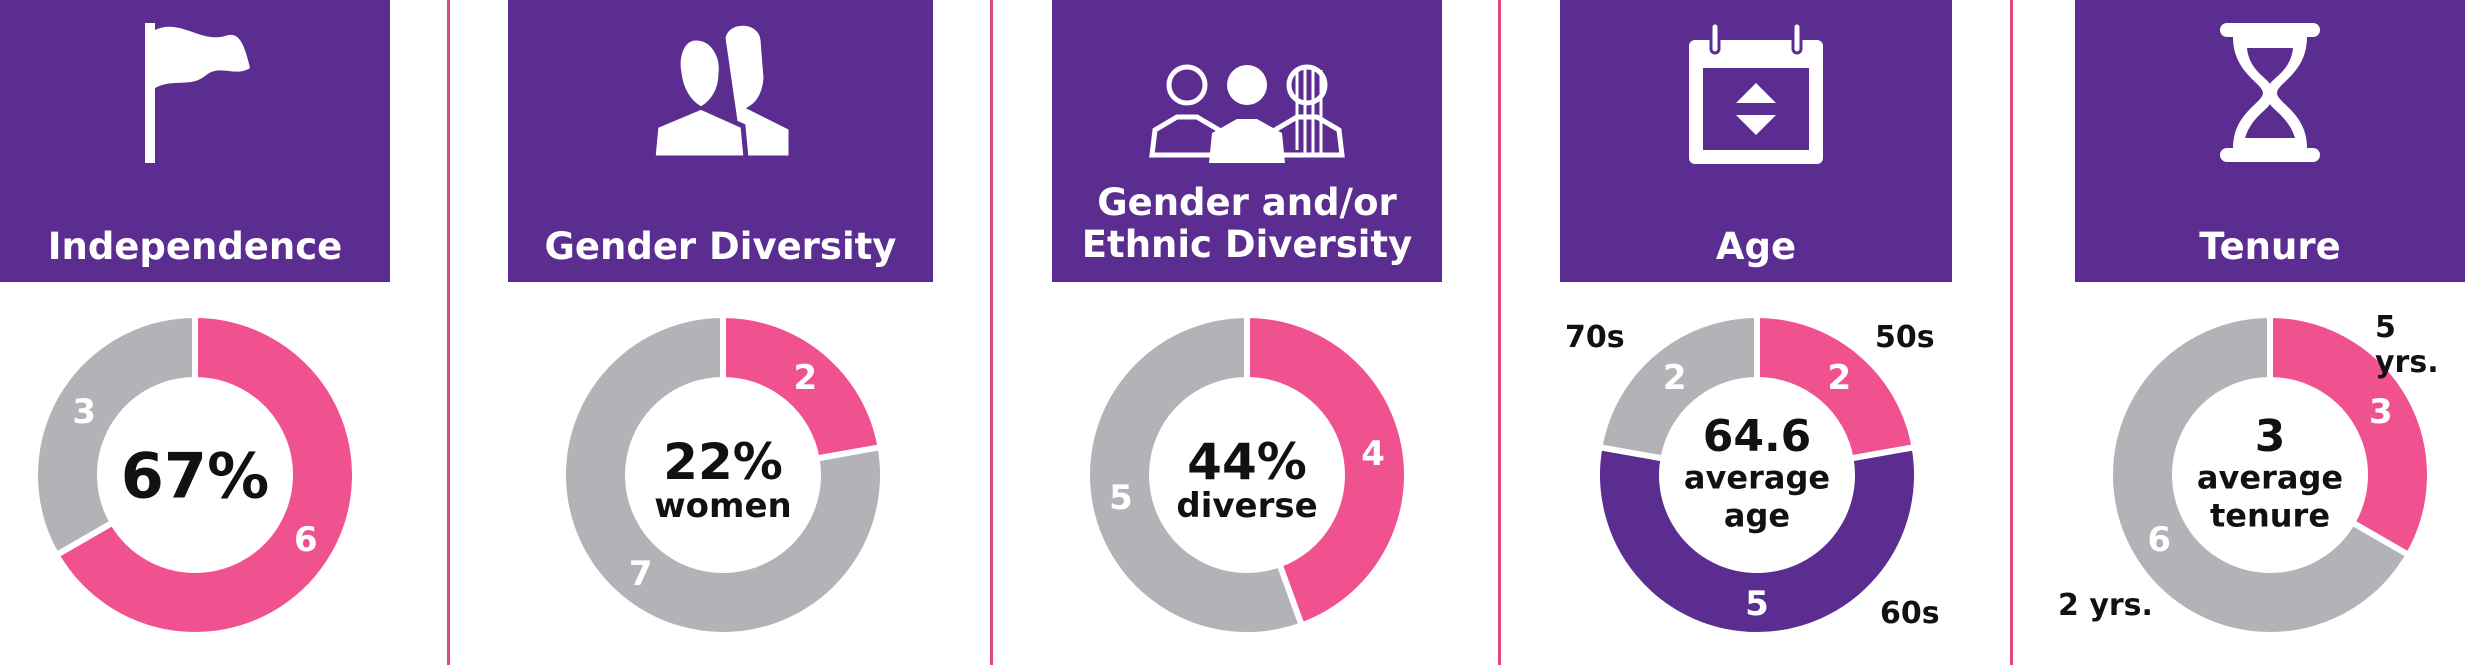 The image size is (2465, 665). What do you see at coordinates (1247, 462) in the screenshot?
I see `donut-center-text: 44%` at bounding box center [1247, 462].